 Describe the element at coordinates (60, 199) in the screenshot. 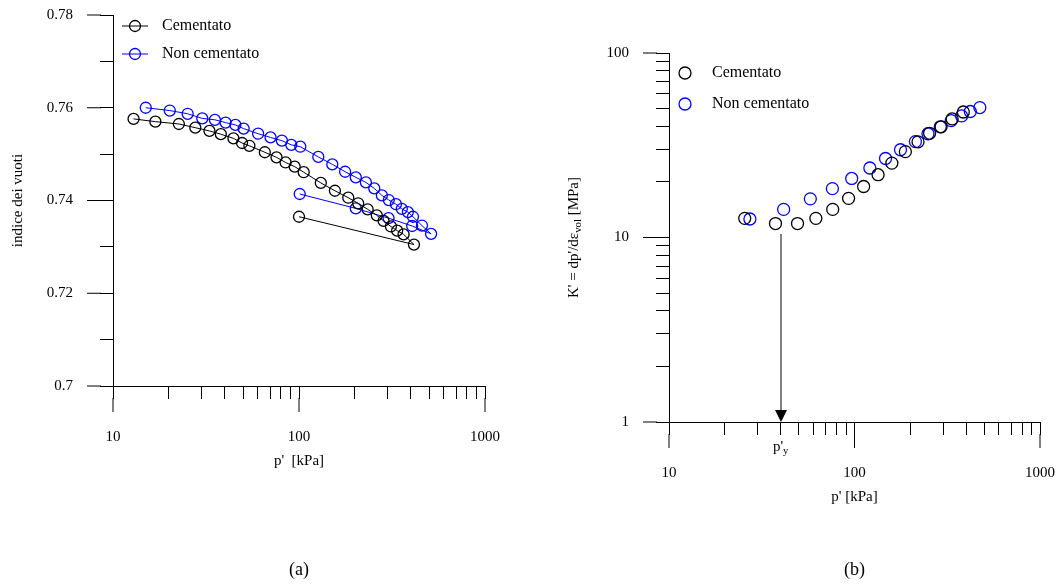

I see `y-tick-label: 0.74` at that location.